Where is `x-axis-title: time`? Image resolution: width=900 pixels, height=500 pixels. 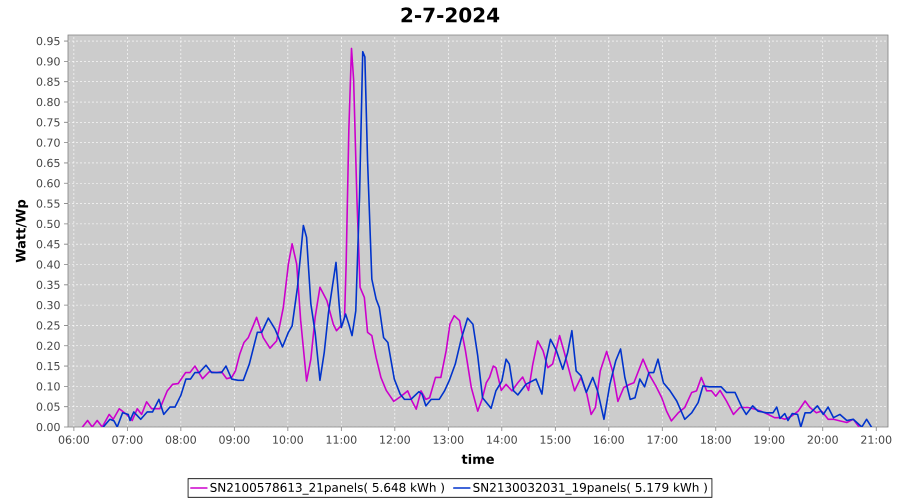
x-axis-title: time is located at coordinates (478, 459).